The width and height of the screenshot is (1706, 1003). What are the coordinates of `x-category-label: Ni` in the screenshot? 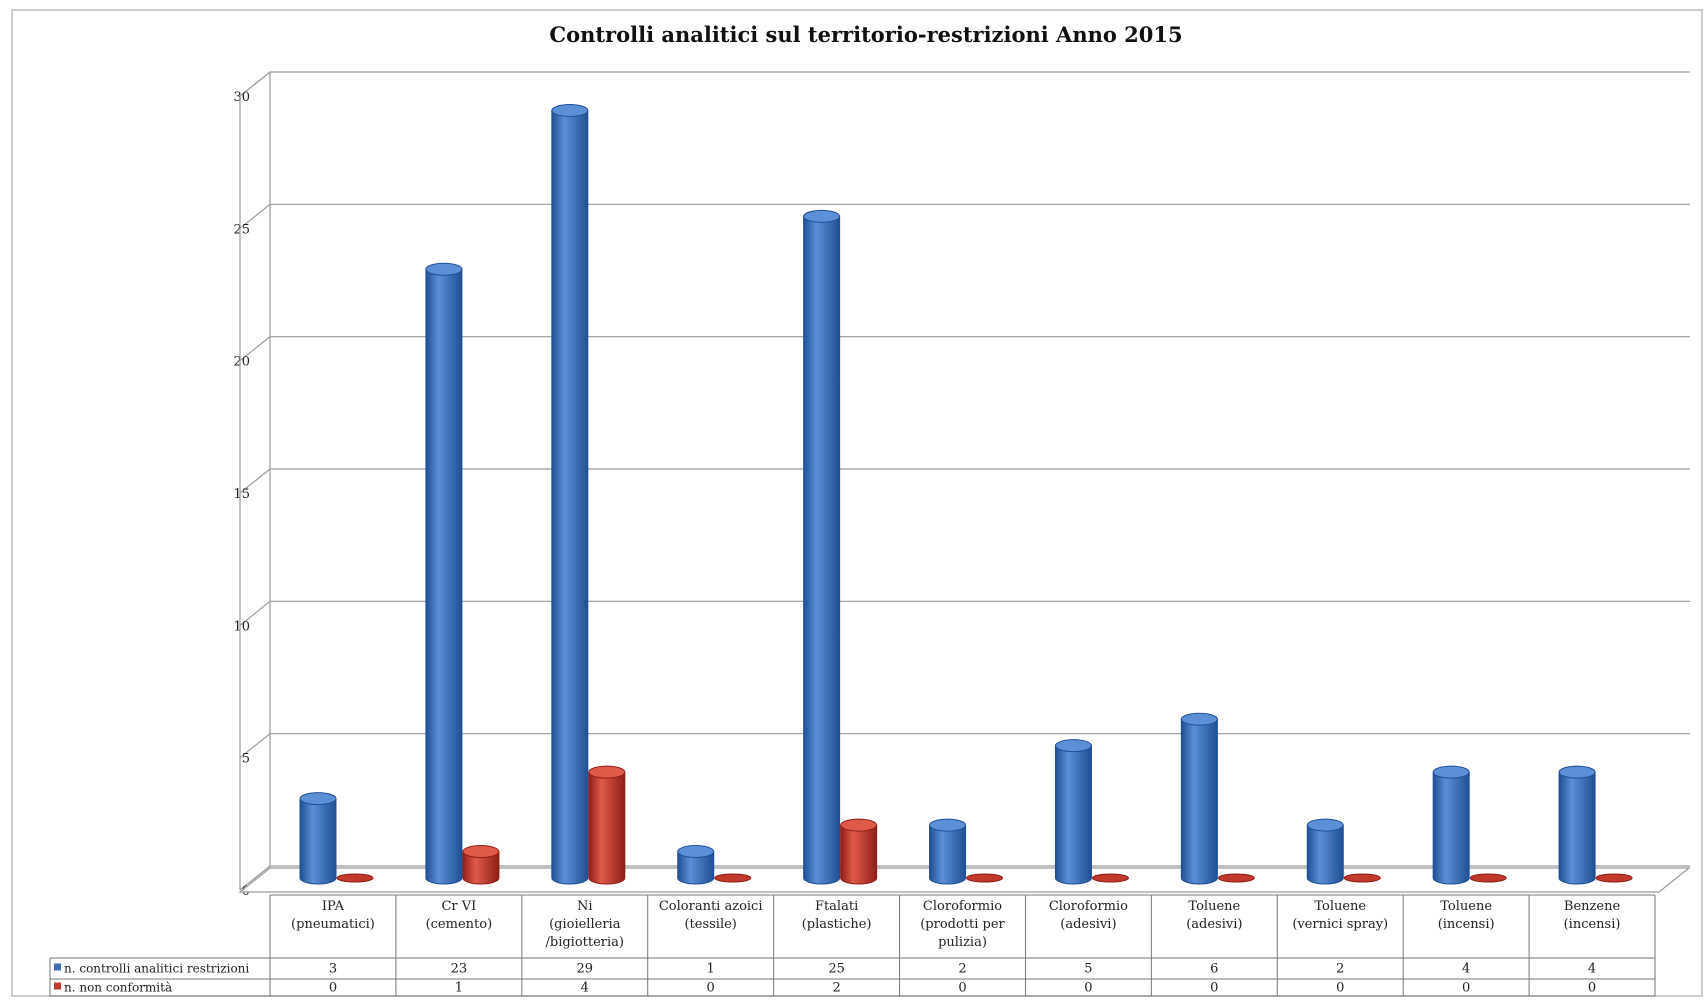 It's located at (585, 906).